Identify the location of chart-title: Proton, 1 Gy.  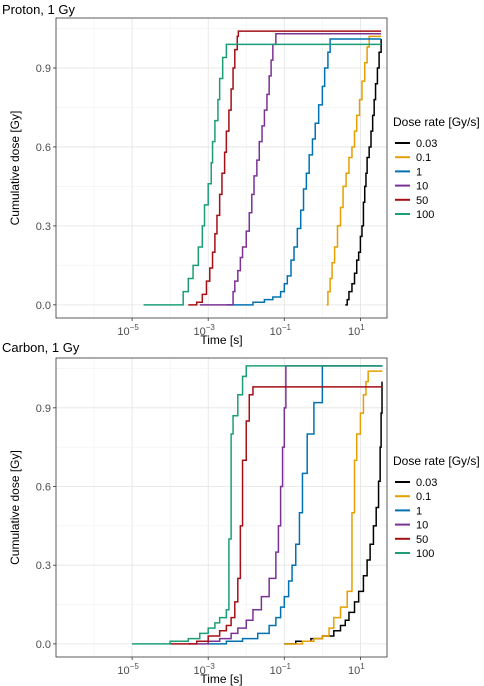
(38, 9).